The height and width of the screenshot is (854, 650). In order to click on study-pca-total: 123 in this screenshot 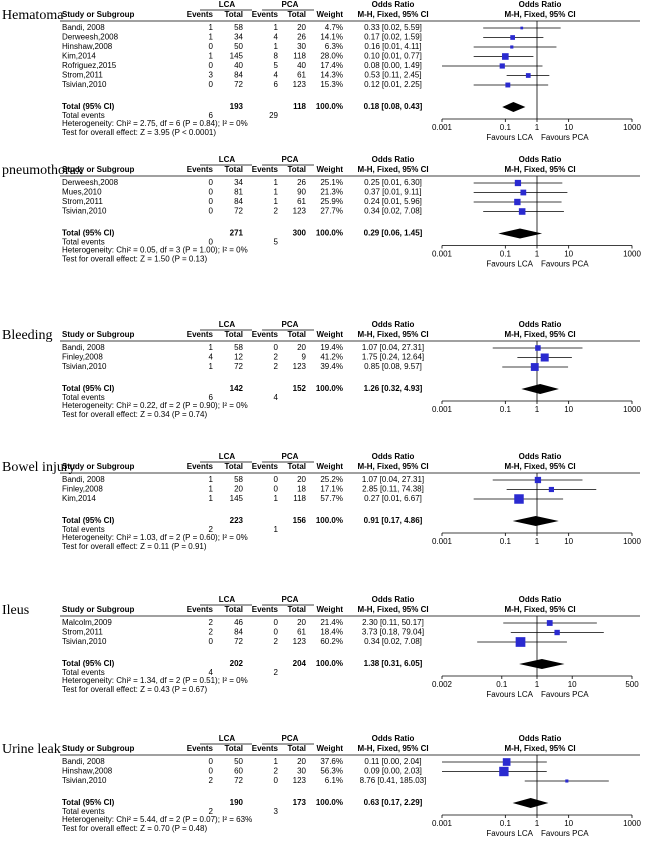, I will do `click(300, 366)`.